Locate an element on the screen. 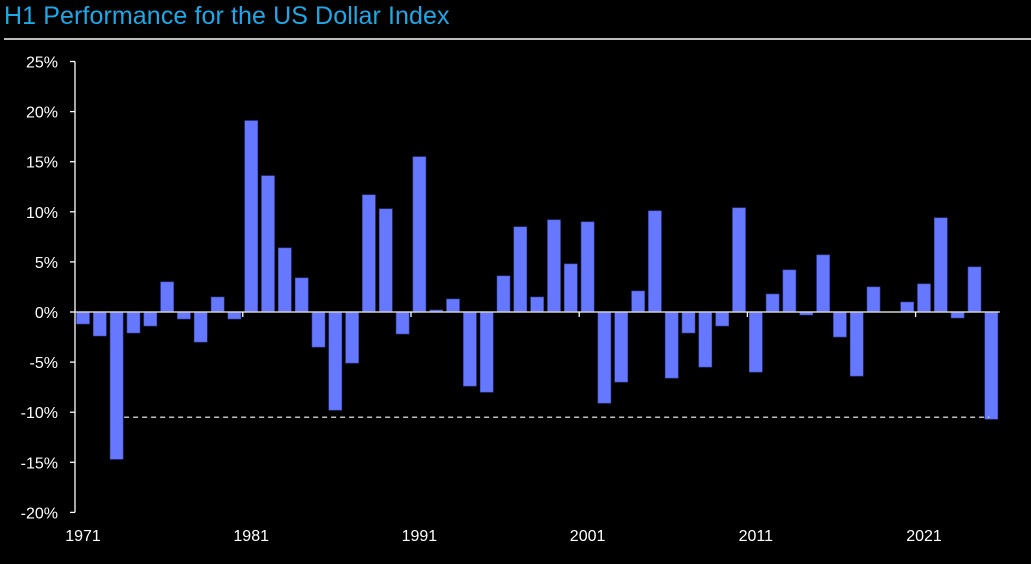 Image resolution: width=1031 pixels, height=564 pixels. y-tick-label: 0% is located at coordinates (46, 313).